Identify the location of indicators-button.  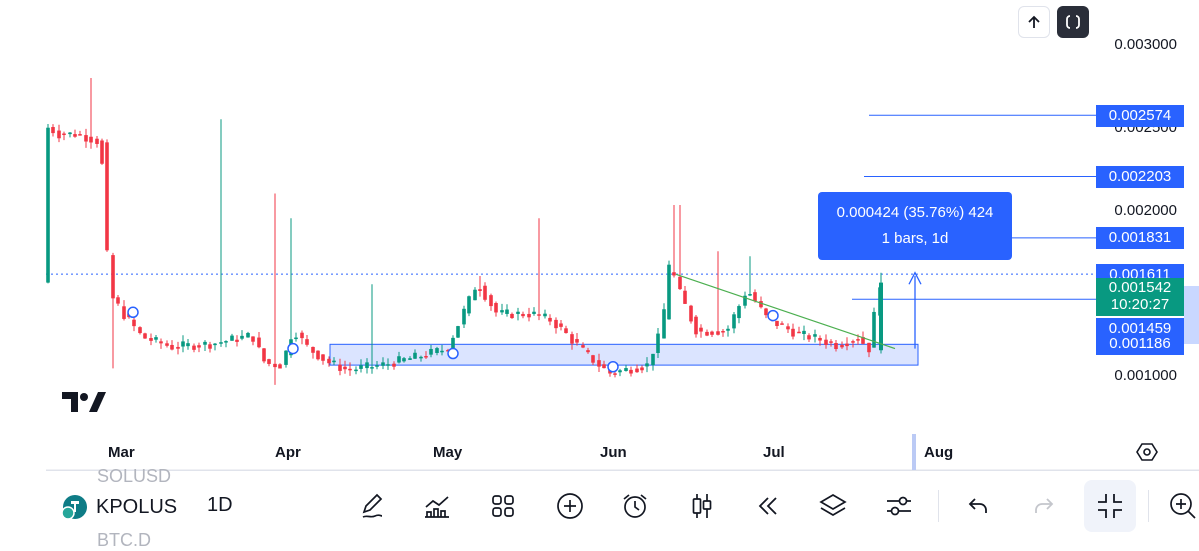
(437, 506).